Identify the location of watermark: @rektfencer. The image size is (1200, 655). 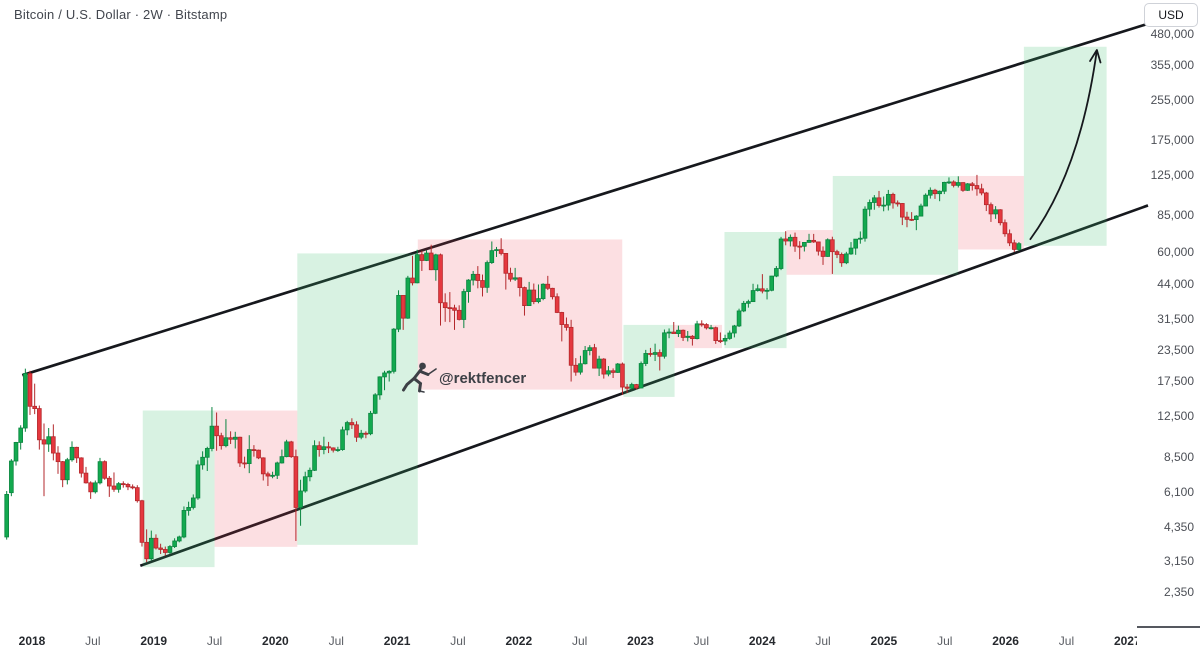
(463, 378).